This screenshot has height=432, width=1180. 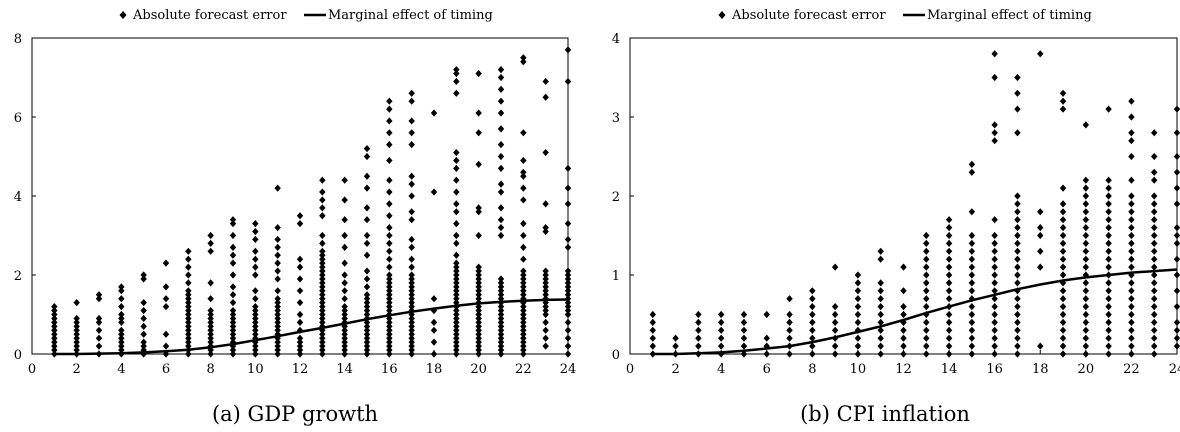 What do you see at coordinates (903, 369) in the screenshot?
I see `x-tick-label: 12` at bounding box center [903, 369].